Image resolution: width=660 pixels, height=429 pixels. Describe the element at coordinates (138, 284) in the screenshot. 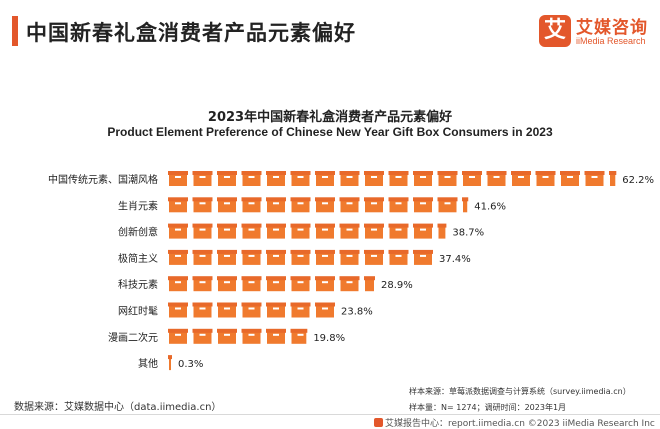

I see `category-label: 科技元素` at that location.